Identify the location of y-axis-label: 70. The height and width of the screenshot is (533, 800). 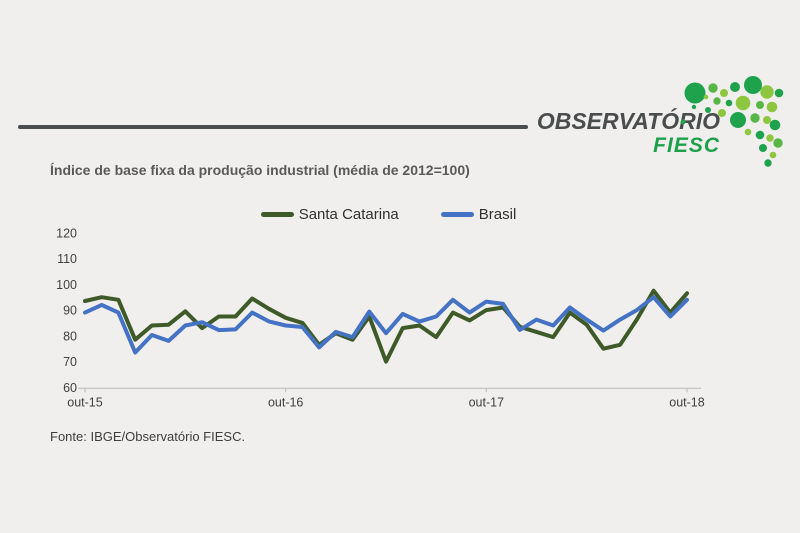
(70, 362).